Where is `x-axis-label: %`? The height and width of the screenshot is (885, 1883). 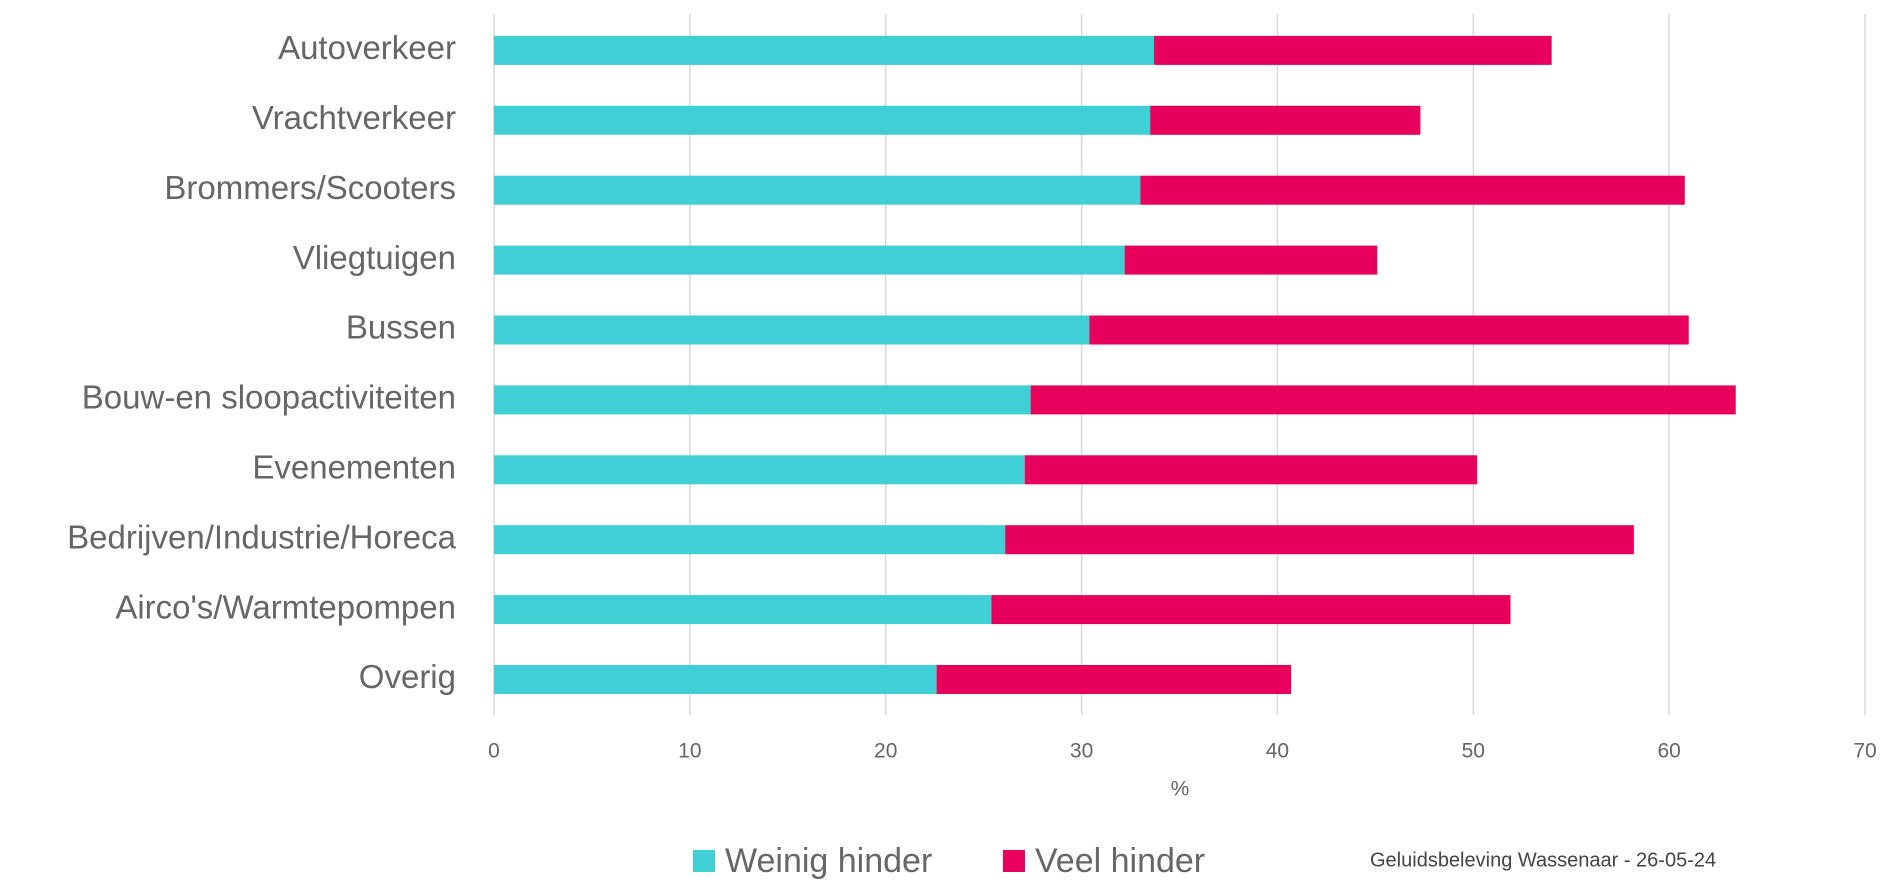
x-axis-label: % is located at coordinates (1180, 789).